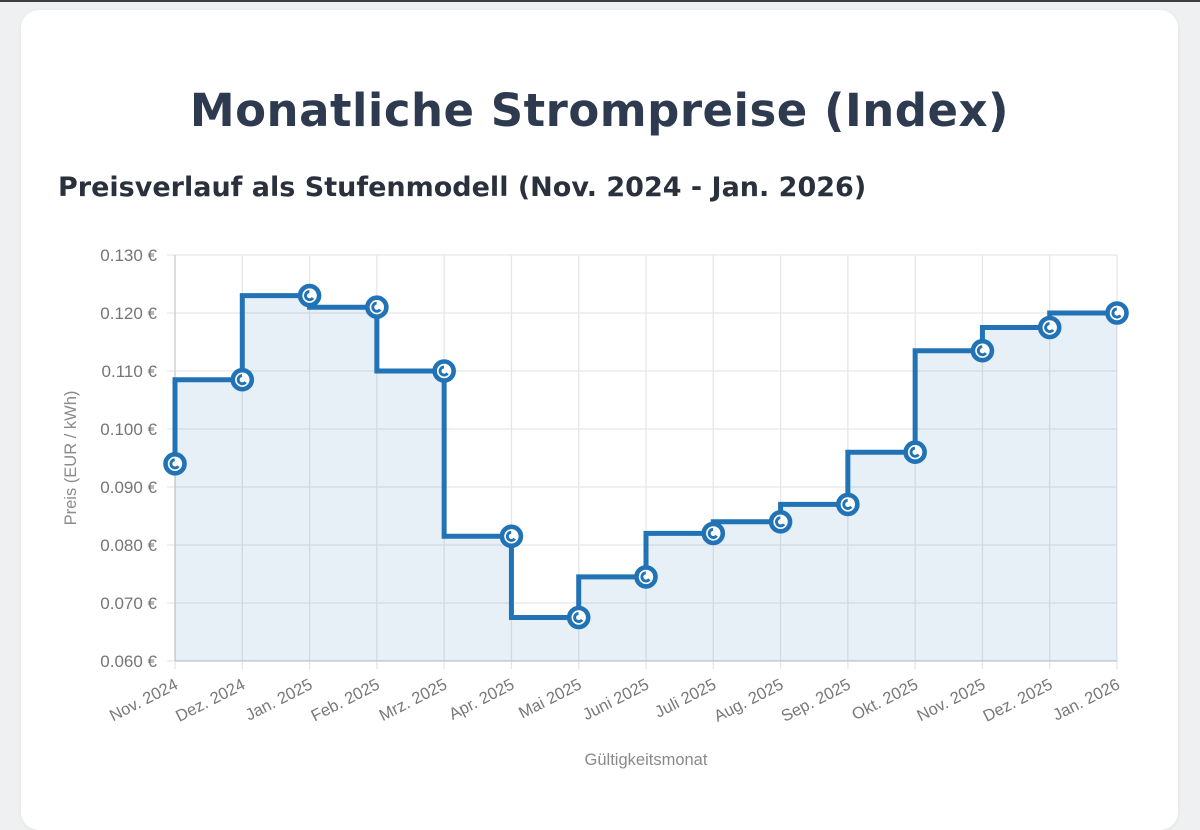  What do you see at coordinates (210, 701) in the screenshot?
I see `x-tick-label: Dez. 2024` at bounding box center [210, 701].